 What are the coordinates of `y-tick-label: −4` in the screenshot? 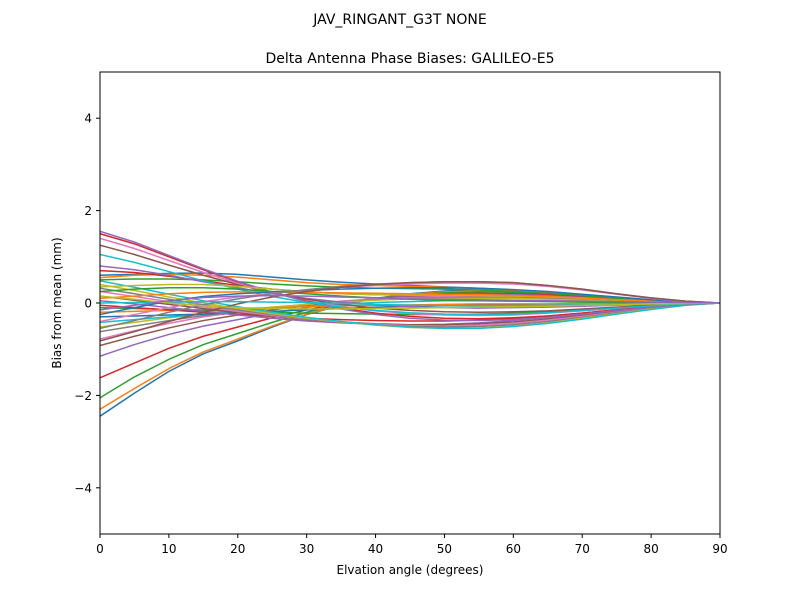 It's located at (83, 488).